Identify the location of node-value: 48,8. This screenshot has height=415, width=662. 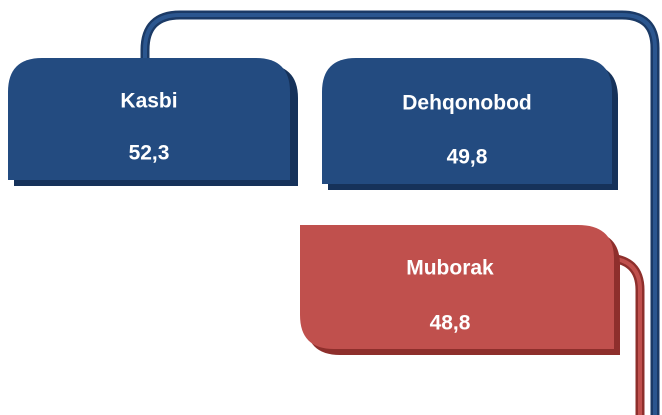
(450, 323).